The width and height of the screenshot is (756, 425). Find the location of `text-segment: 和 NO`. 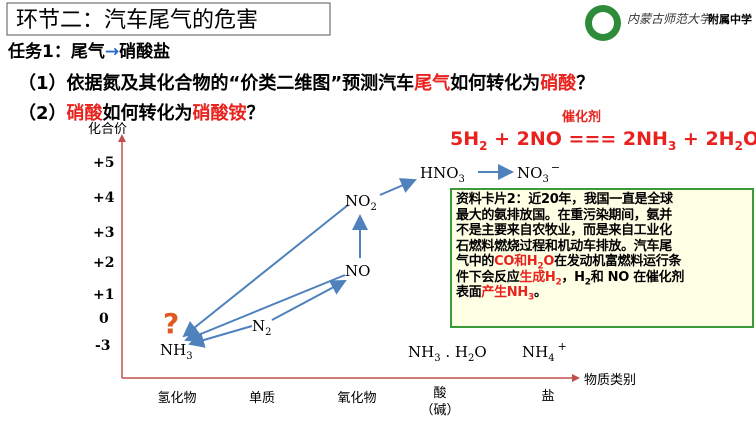

text-segment: 和 NO is located at coordinates (610, 277).